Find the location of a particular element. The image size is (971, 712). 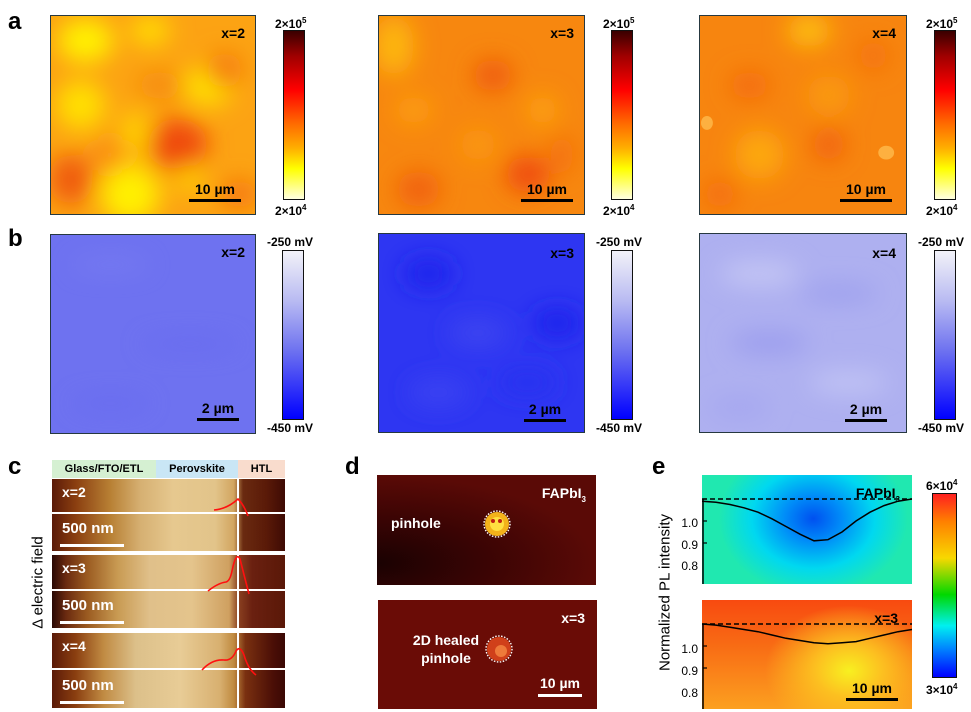

pl-profile-image-fapbi3: FAPbI3 is located at coordinates (807, 529).